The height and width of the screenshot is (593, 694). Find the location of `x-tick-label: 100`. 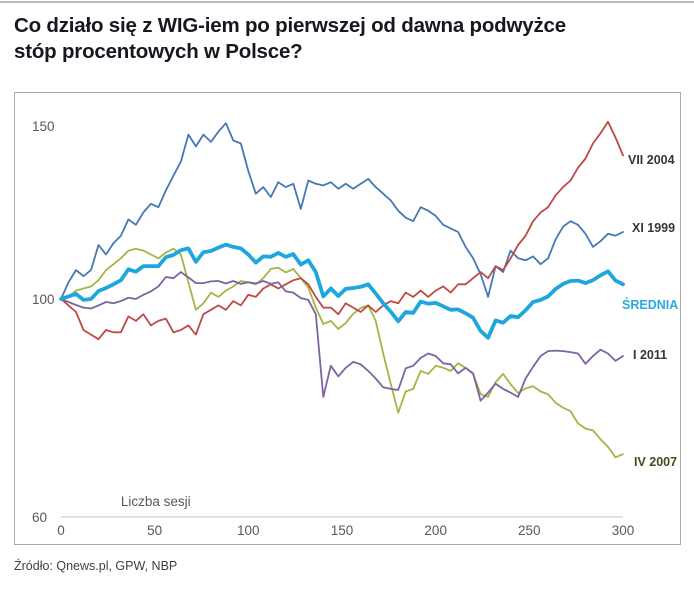

x-tick-label: 100 is located at coordinates (248, 530).